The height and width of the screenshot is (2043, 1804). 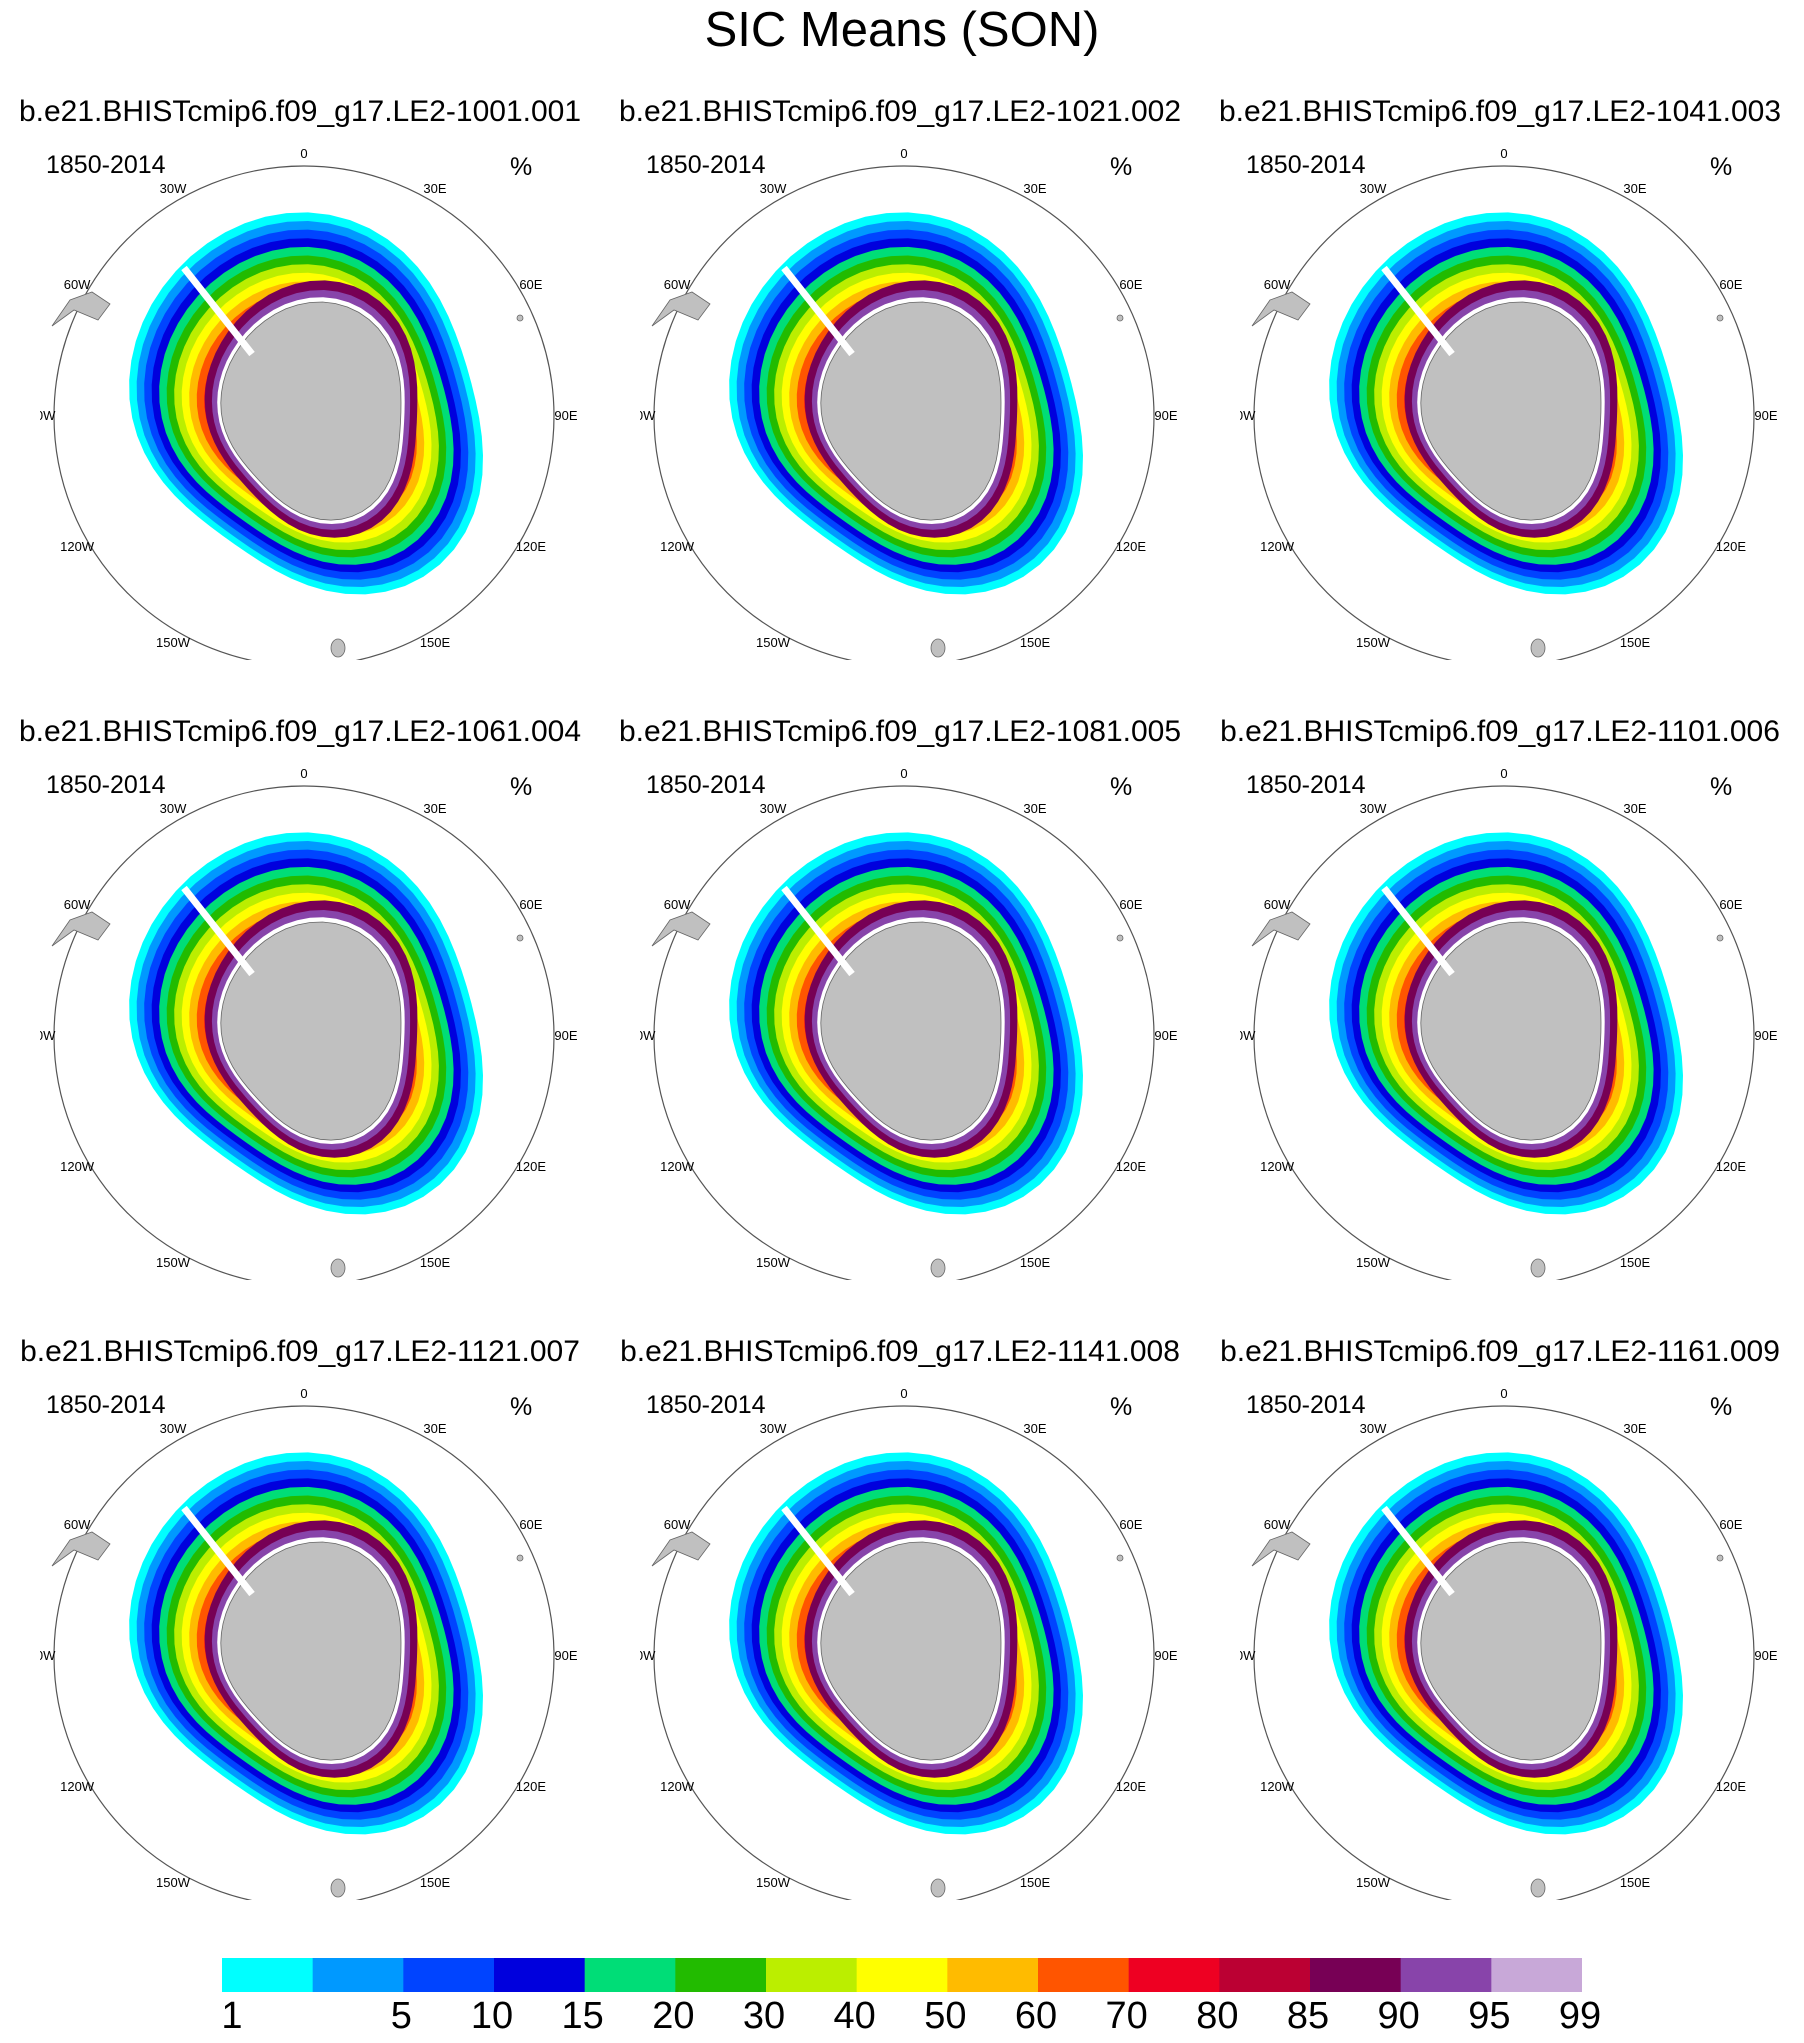 I want to click on colorbar-level-label: 95, so click(x=1489, y=2016).